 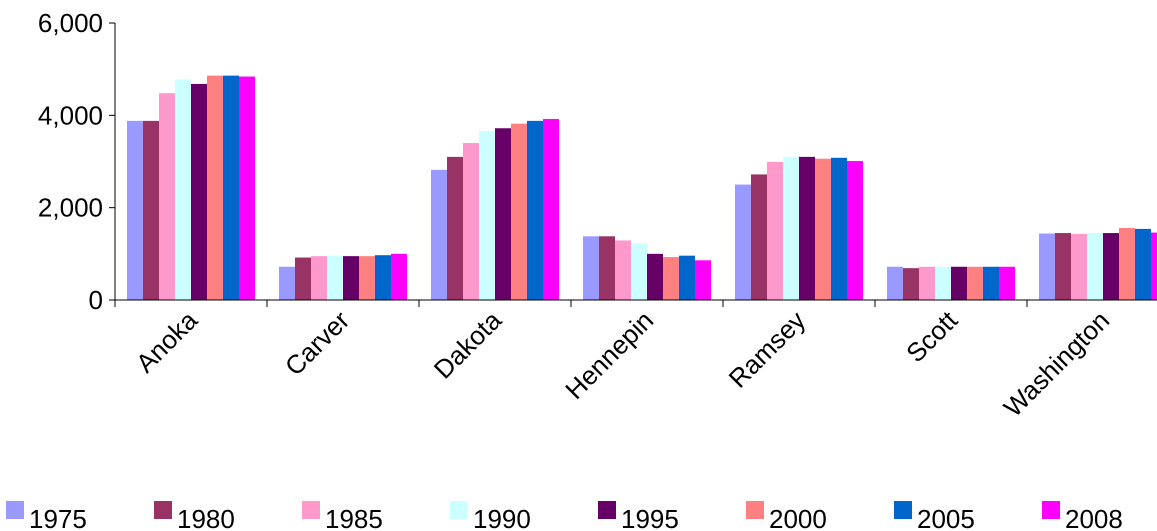 I want to click on x-tick-label: Washington, so click(x=1057, y=364).